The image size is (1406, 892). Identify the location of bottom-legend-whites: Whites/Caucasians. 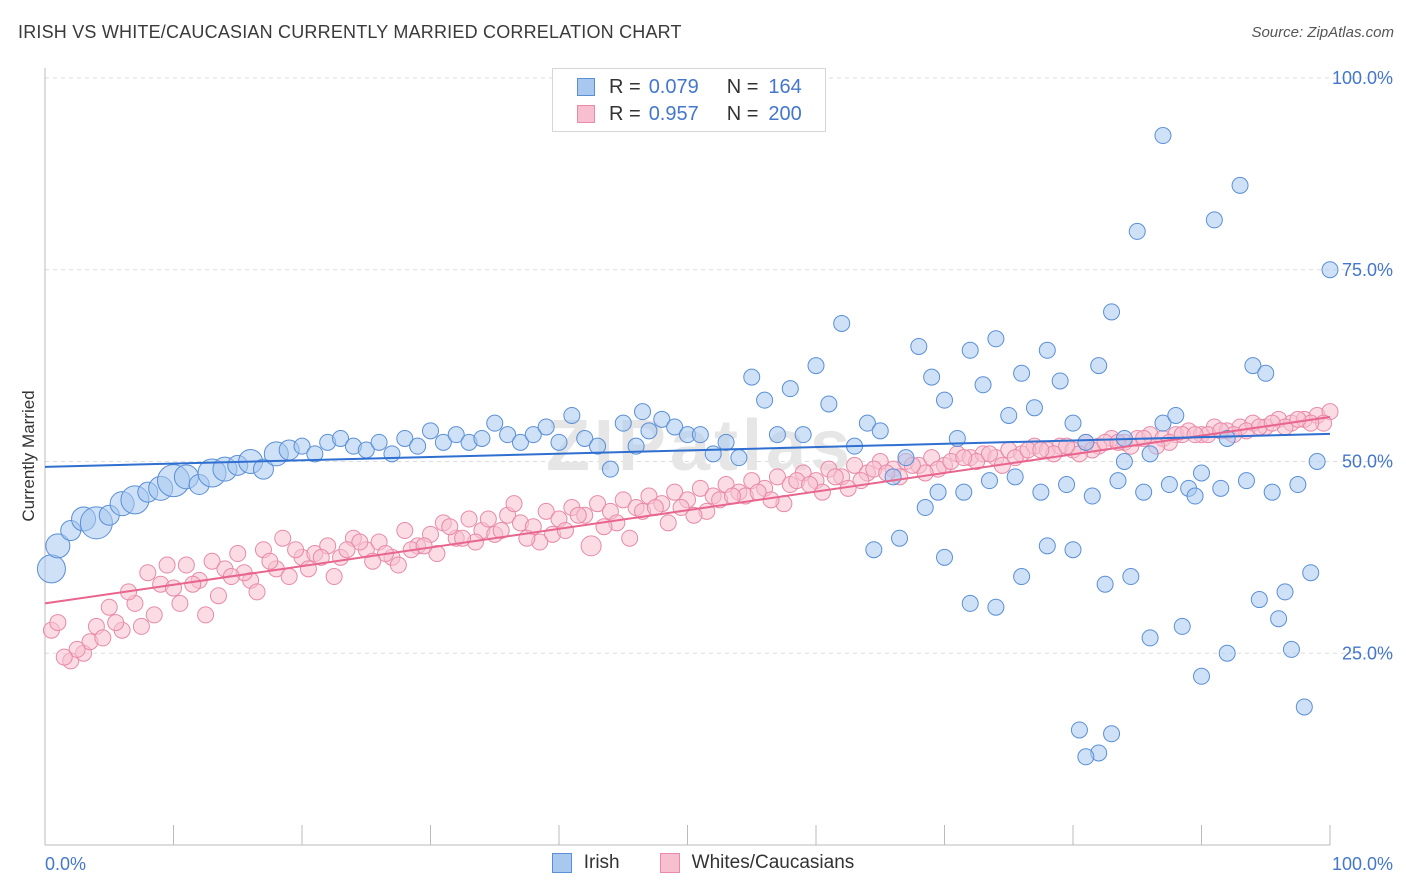
(756, 863).